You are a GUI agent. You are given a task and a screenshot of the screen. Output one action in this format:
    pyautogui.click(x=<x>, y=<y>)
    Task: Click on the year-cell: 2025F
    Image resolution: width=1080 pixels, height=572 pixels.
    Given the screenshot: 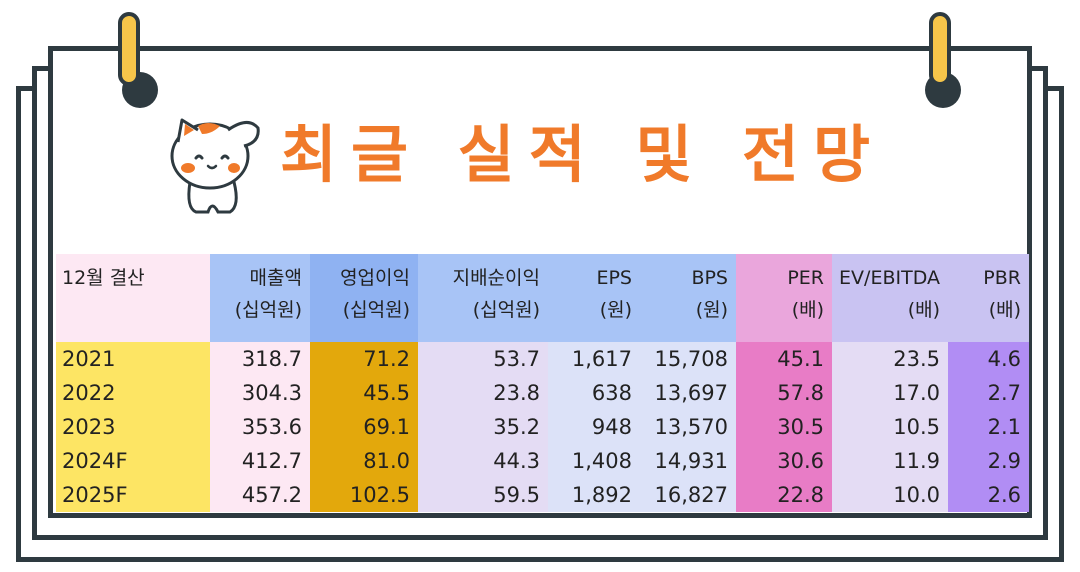 What is the action you would take?
    pyautogui.click(x=133, y=495)
    